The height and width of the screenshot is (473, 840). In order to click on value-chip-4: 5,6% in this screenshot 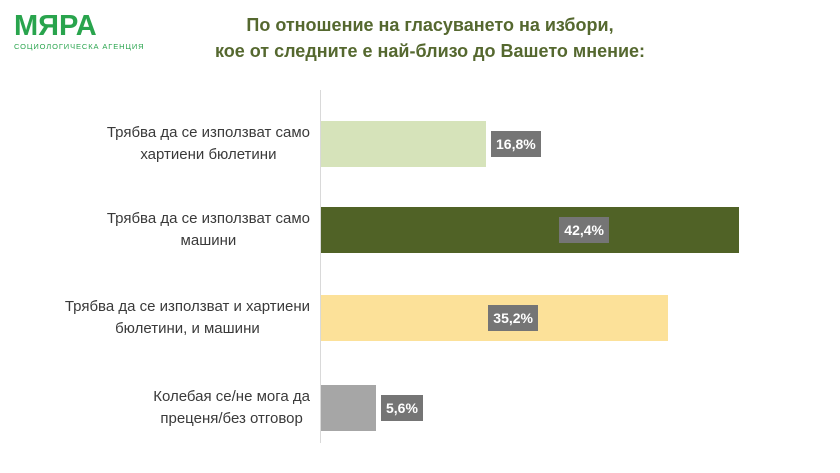, I will do `click(402, 408)`.